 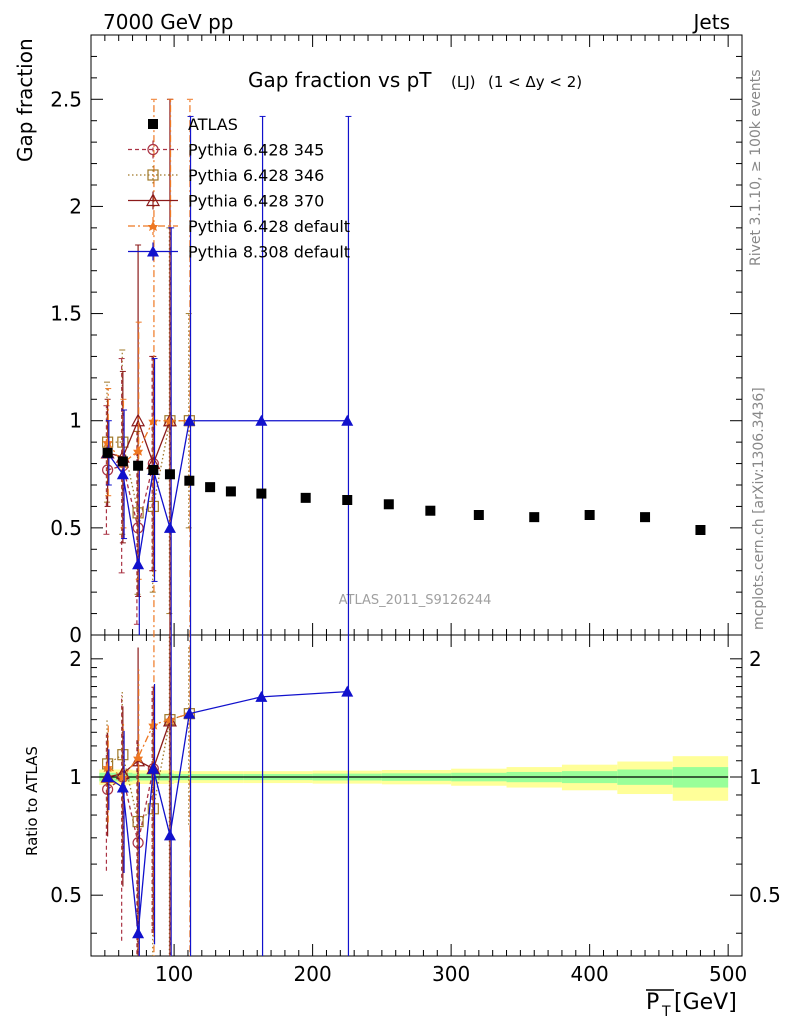 What do you see at coordinates (75, 421) in the screenshot?
I see `y-tick-label: 1` at bounding box center [75, 421].